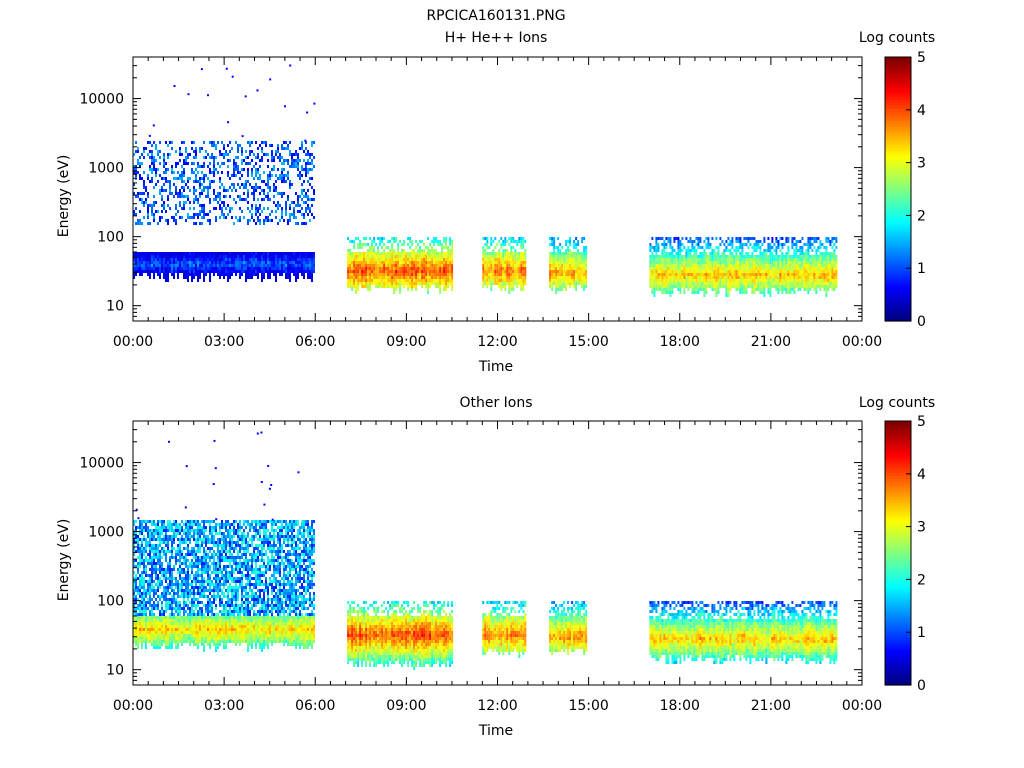  What do you see at coordinates (898, 179) in the screenshot?
I see `colorbar-swatch` at bounding box center [898, 179].